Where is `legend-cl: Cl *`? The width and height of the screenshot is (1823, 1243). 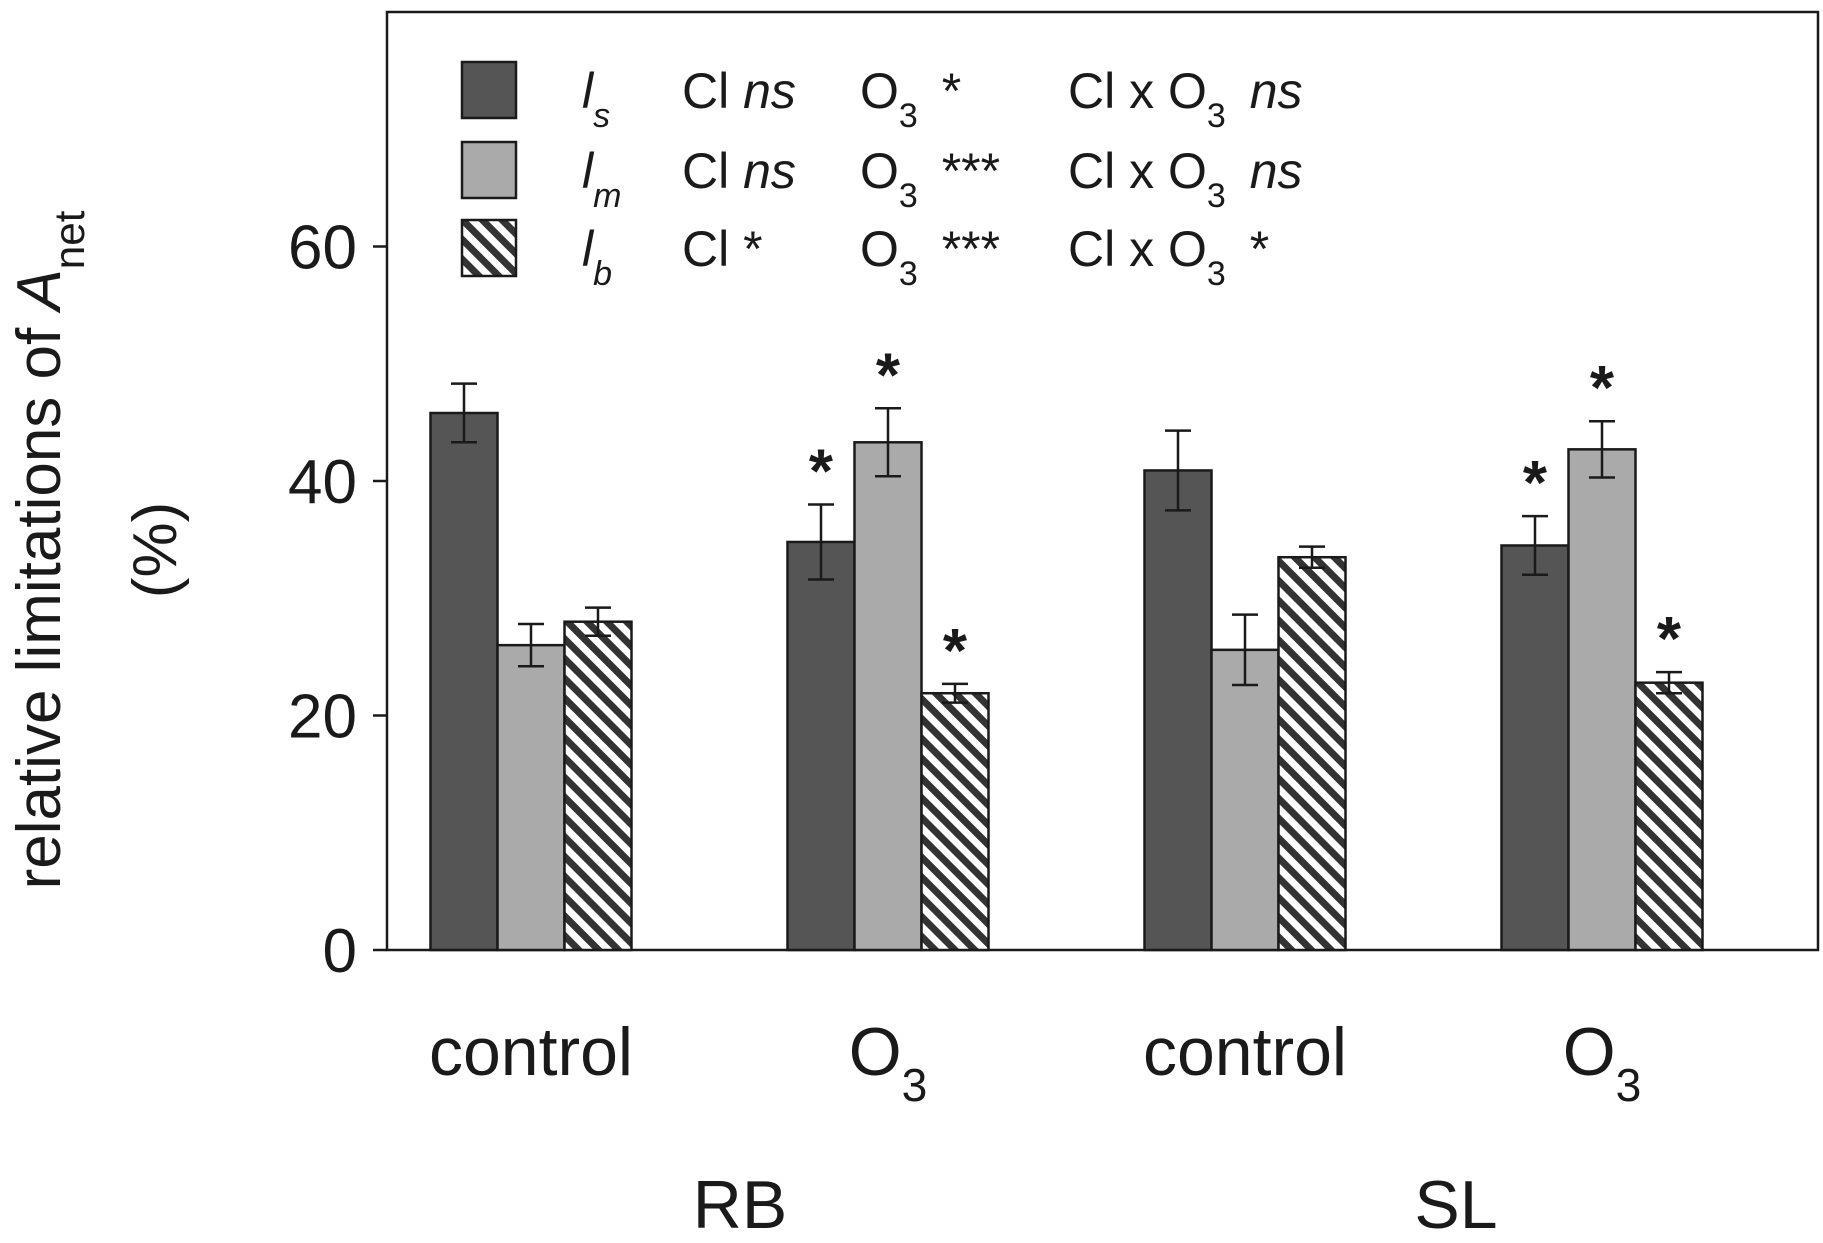
legend-cl: Cl * is located at coordinates (722, 249).